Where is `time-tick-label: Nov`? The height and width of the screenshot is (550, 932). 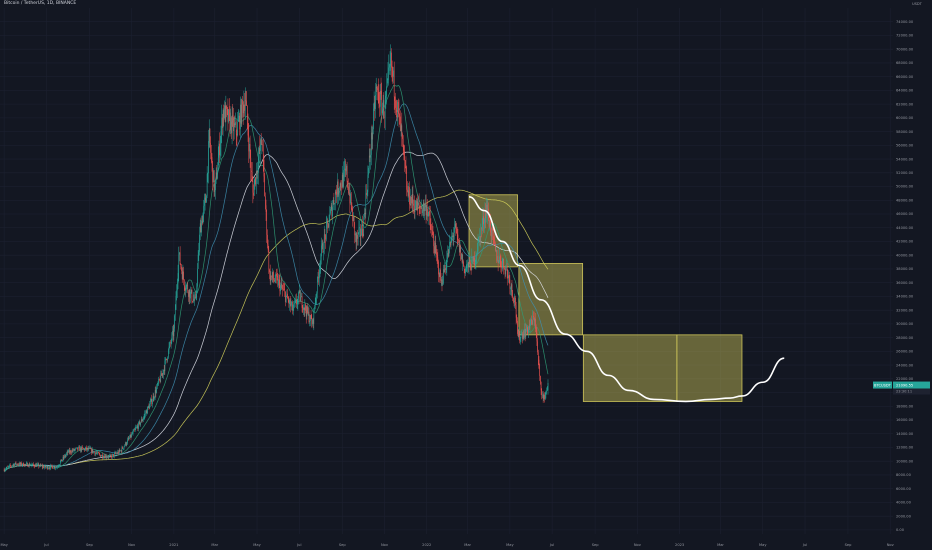
time-tick-label: Nov is located at coordinates (638, 545).